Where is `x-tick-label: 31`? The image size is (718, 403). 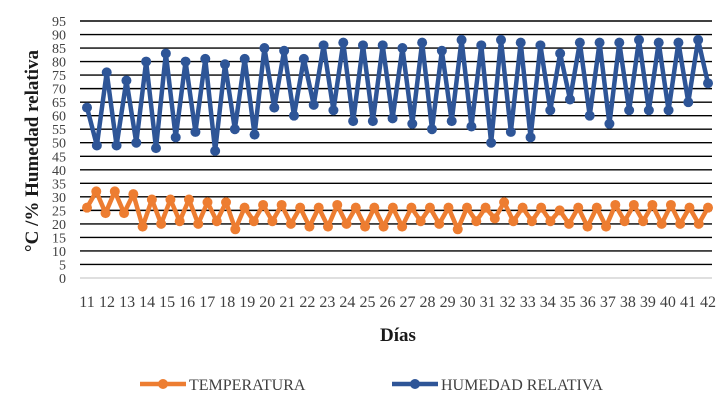
x-tick-label: 31 is located at coordinates (488, 302).